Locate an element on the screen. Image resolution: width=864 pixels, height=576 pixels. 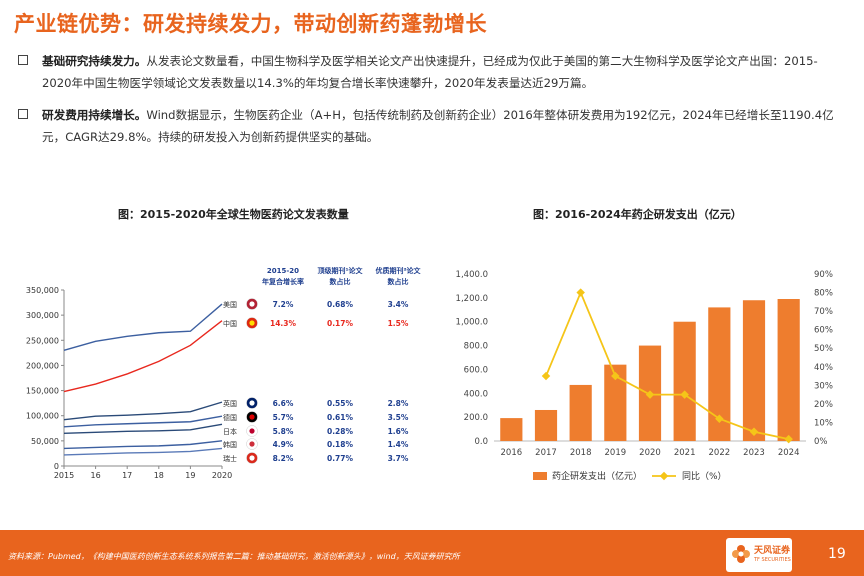
y-right-tick-label: 0% is located at coordinates (821, 442).